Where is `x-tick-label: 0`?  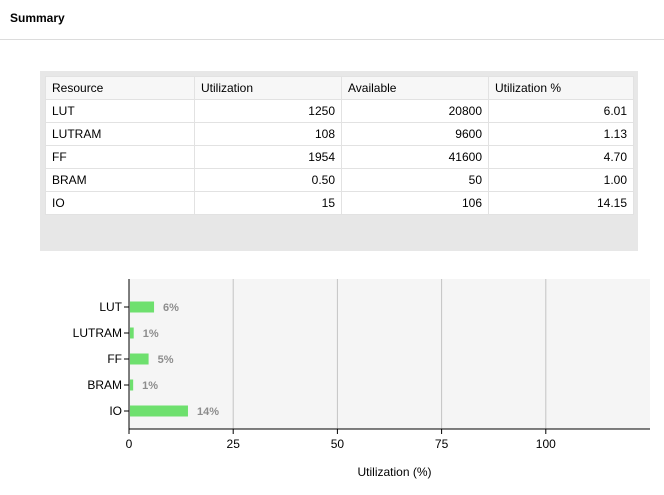
x-tick-label: 0 is located at coordinates (129, 444).